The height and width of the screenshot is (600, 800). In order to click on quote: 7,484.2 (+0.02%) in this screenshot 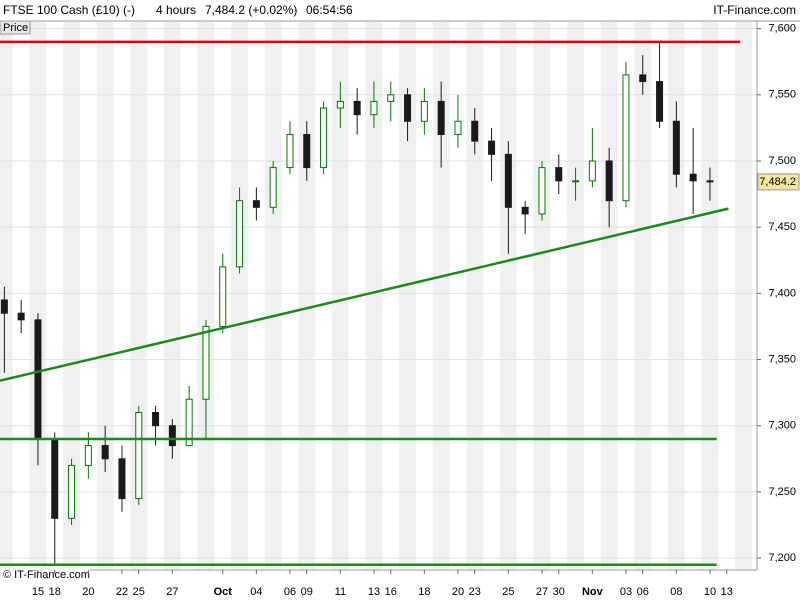, I will do `click(251, 10)`.